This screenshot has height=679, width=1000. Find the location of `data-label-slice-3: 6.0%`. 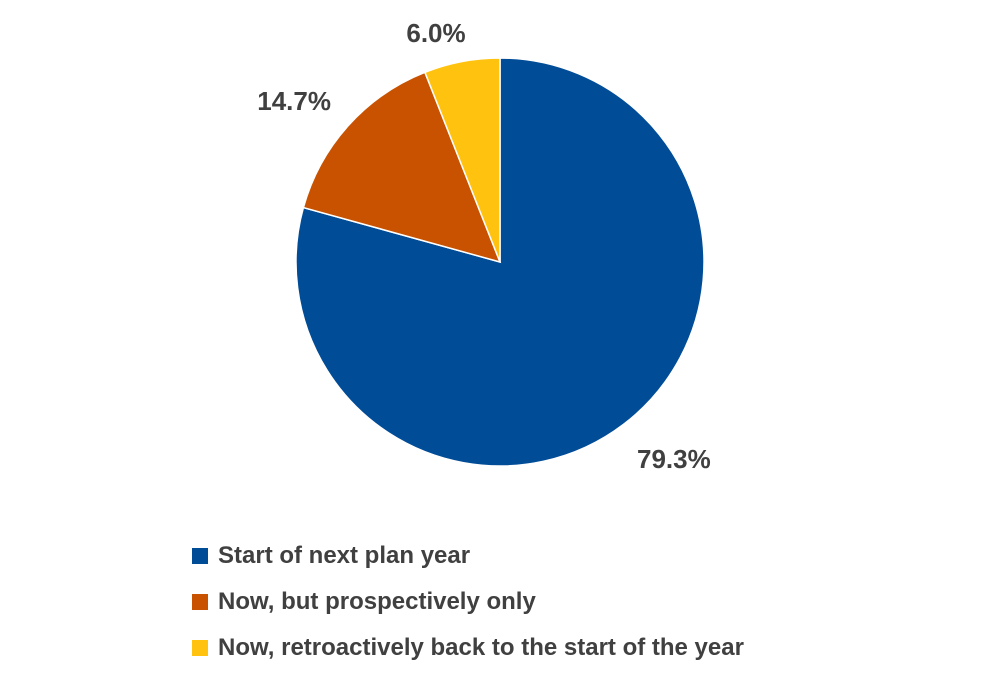

data-label-slice-3: 6.0% is located at coordinates (435, 33).